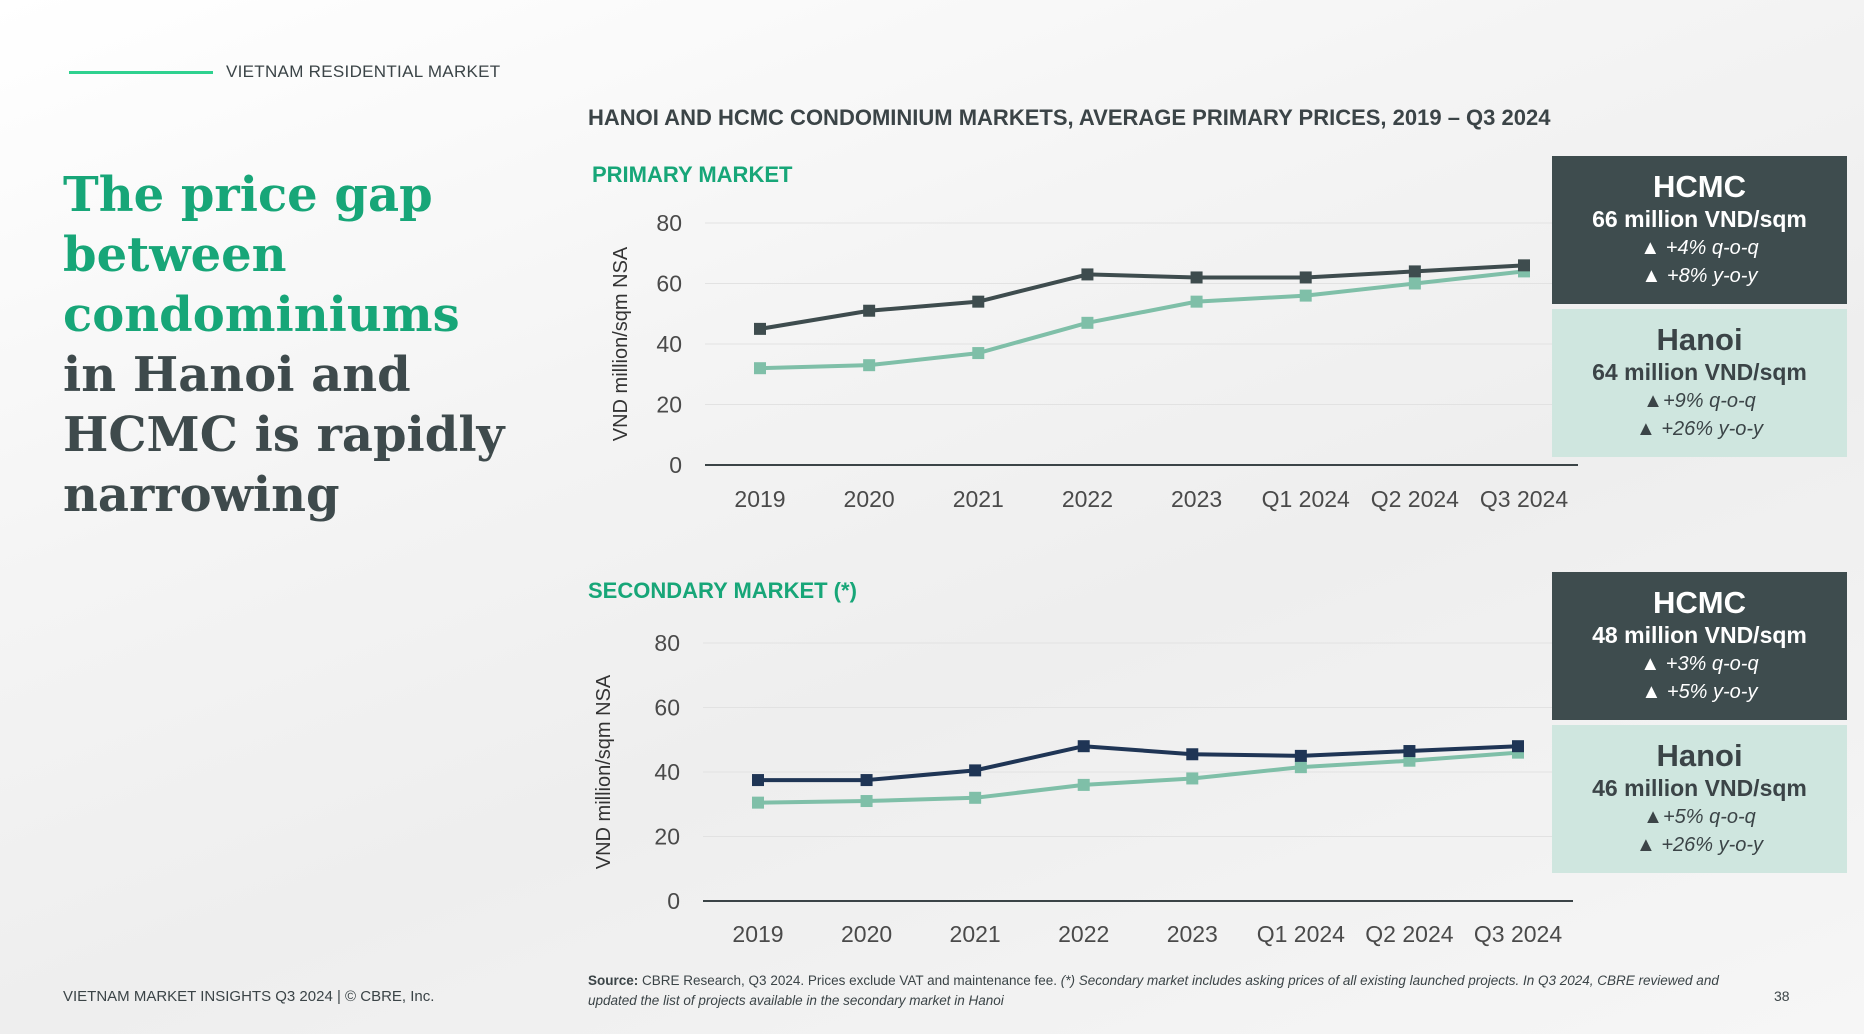 This screenshot has width=1864, height=1034. I want to click on secondary-hcmc-city: HCMC, so click(1699, 602).